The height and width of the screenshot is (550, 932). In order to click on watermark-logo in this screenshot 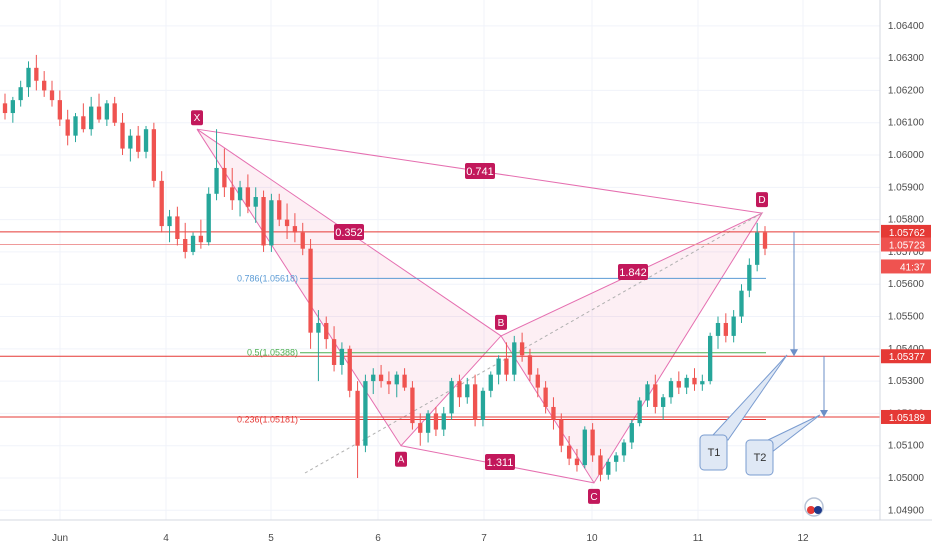, I will do `click(814, 507)`.